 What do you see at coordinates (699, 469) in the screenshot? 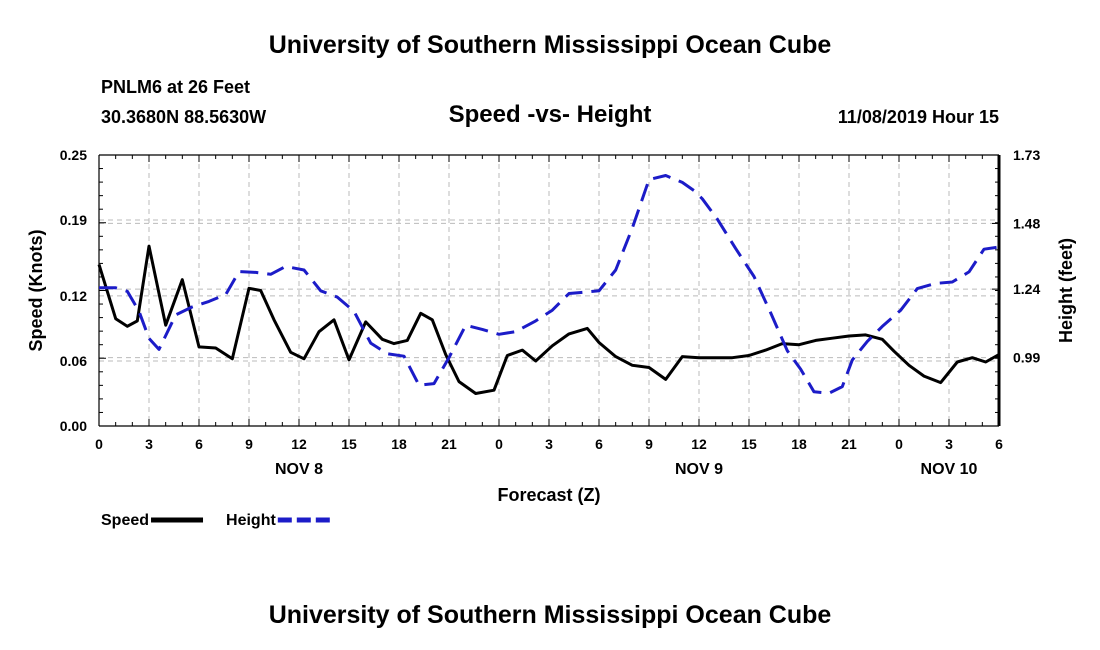
I see `x-day-label: NOV 9` at bounding box center [699, 469].